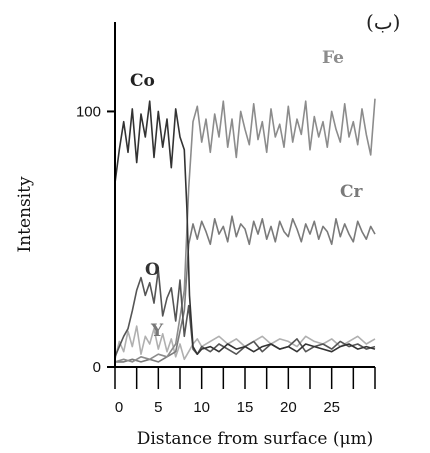 The width and height of the screenshot is (430, 453). Describe the element at coordinates (352, 192) in the screenshot. I see `series-label-cr: Cr` at that location.